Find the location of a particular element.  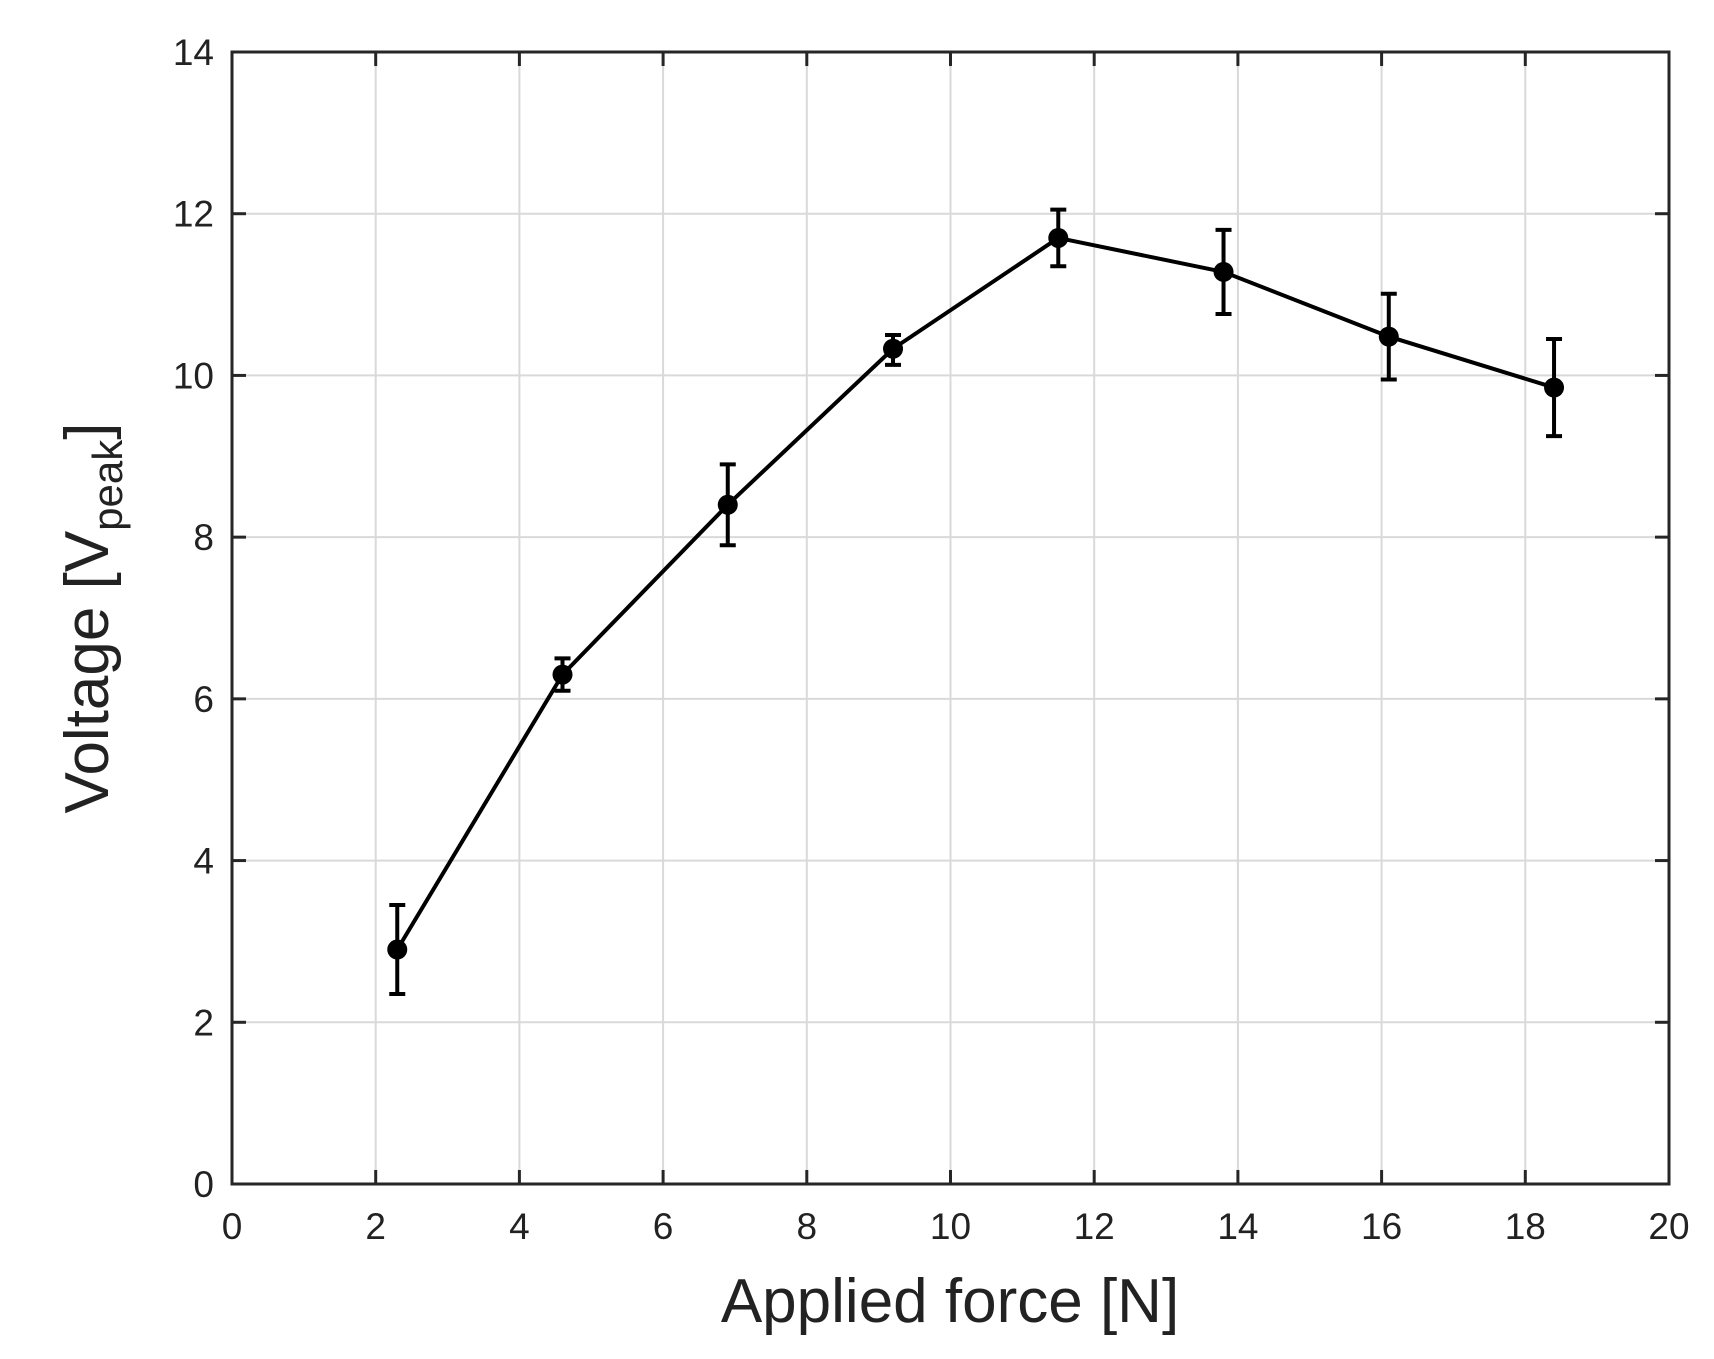

y-tick-label: 14 is located at coordinates (193, 52).